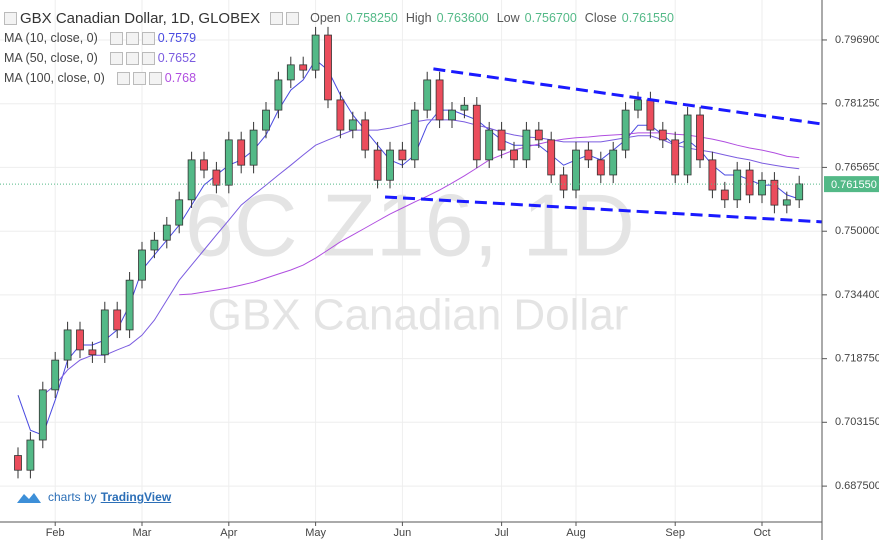  What do you see at coordinates (29, 498) in the screenshot?
I see `logo` at bounding box center [29, 498].